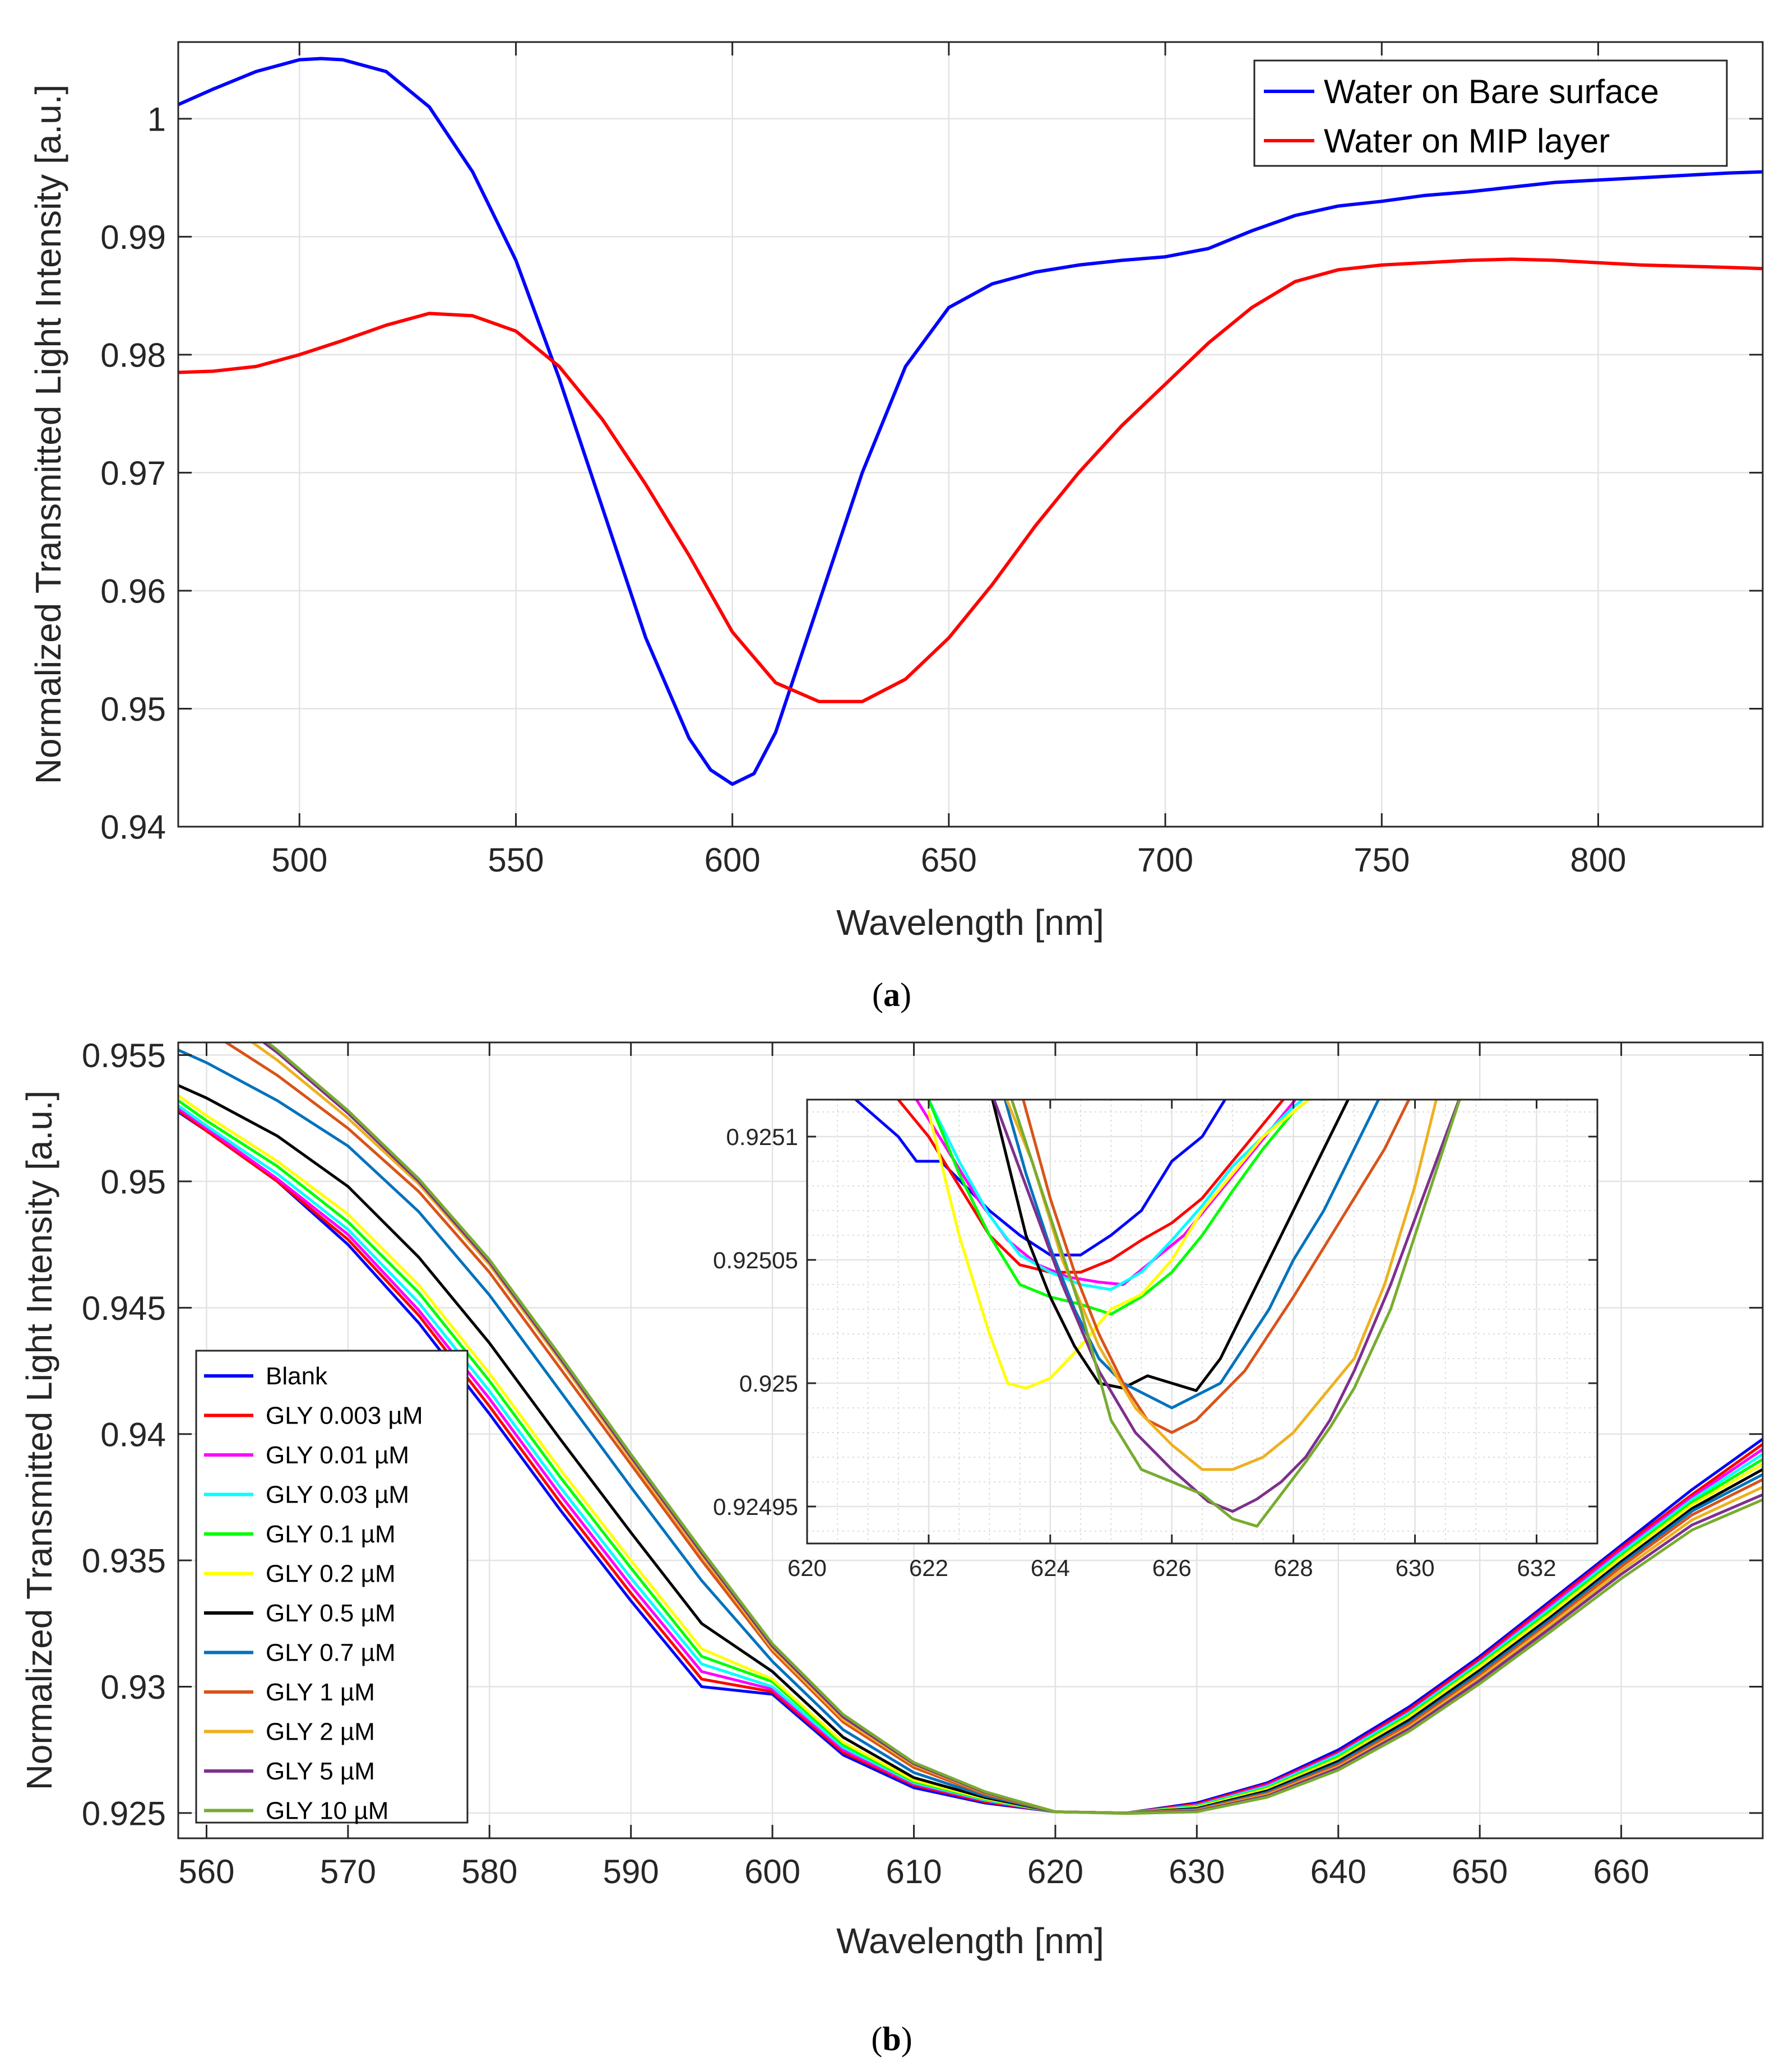  What do you see at coordinates (133, 1687) in the screenshot?
I see `chart-b-ytick-label: 0.93` at bounding box center [133, 1687].